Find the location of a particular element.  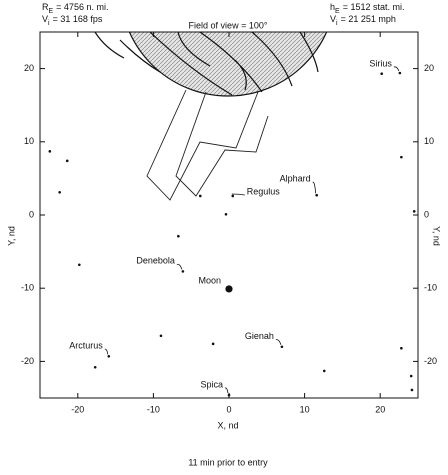

header-annotation: hE = 1512 stat. mi. is located at coordinates (367, 8).